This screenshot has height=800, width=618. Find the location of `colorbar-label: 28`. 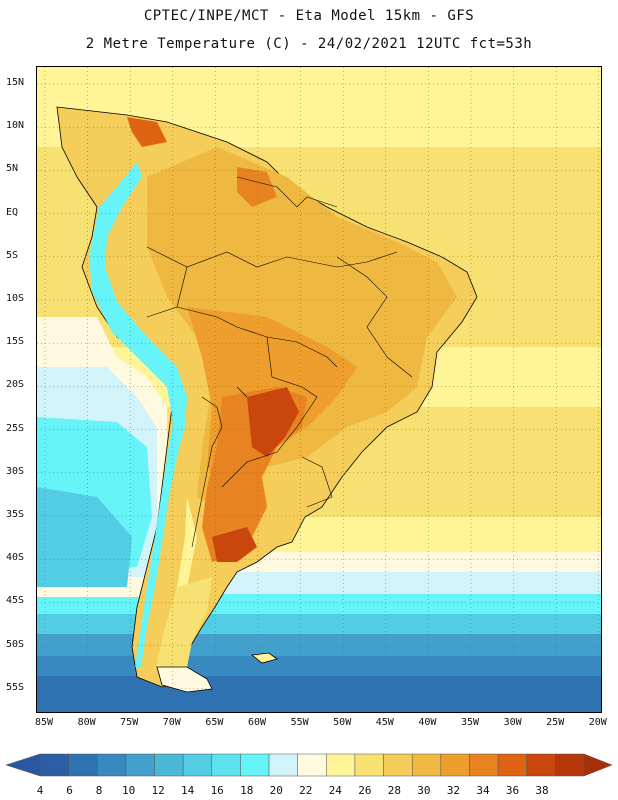

colorbar-label: 28 is located at coordinates (394, 790).